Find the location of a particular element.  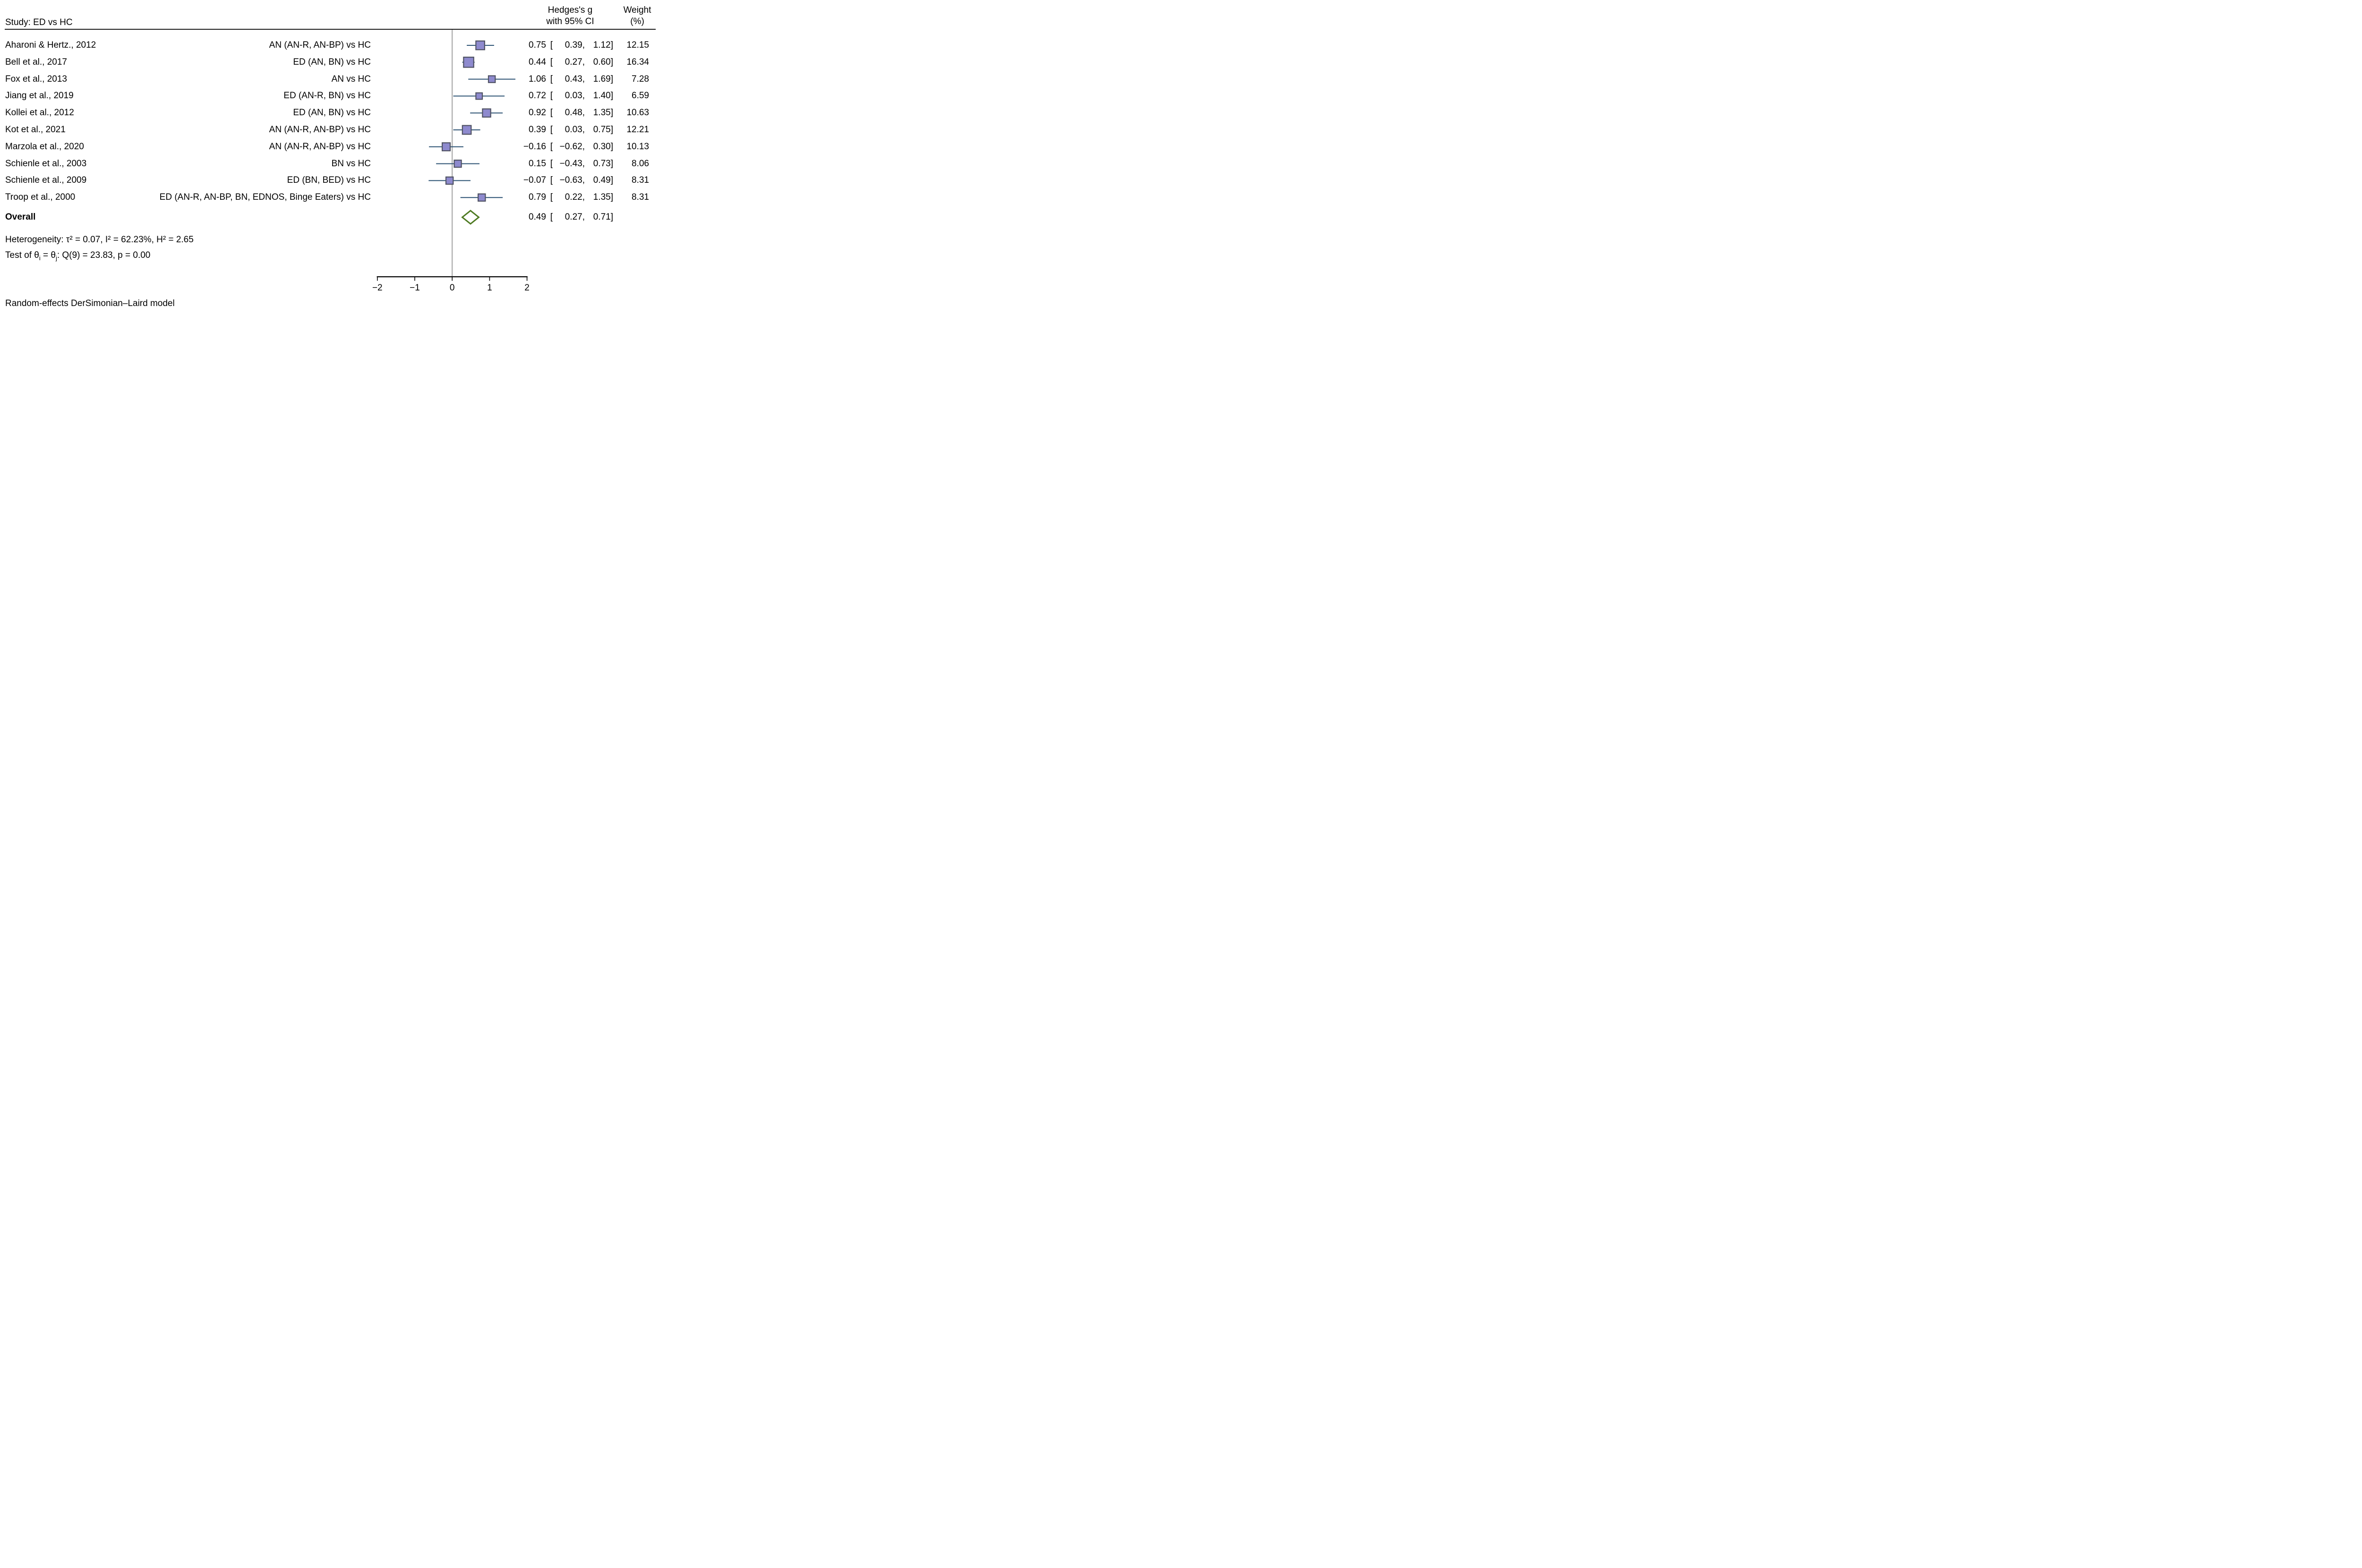

weight-value: 16.34 is located at coordinates (637, 62).